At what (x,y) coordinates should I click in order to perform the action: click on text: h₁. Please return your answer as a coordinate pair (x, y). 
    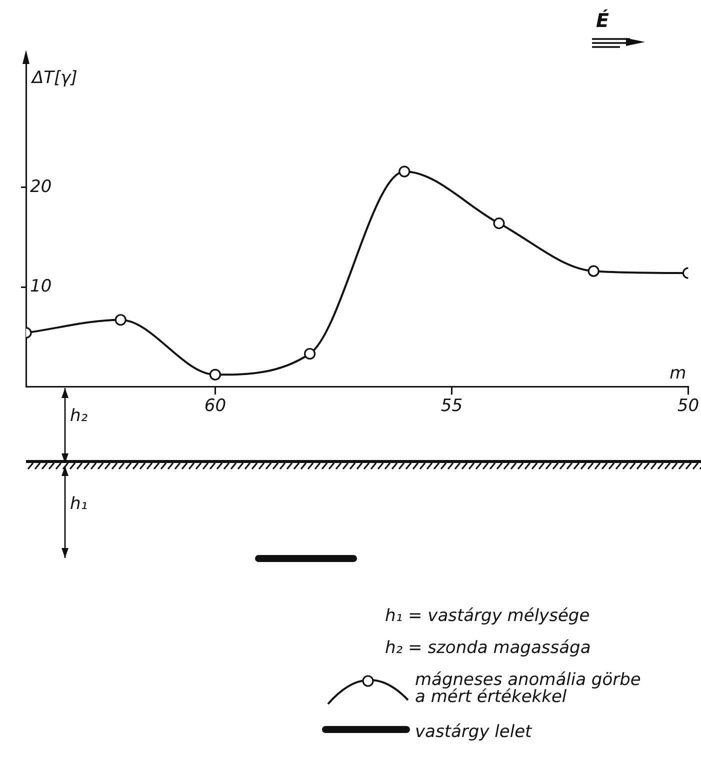
    Looking at the image, I should click on (79, 504).